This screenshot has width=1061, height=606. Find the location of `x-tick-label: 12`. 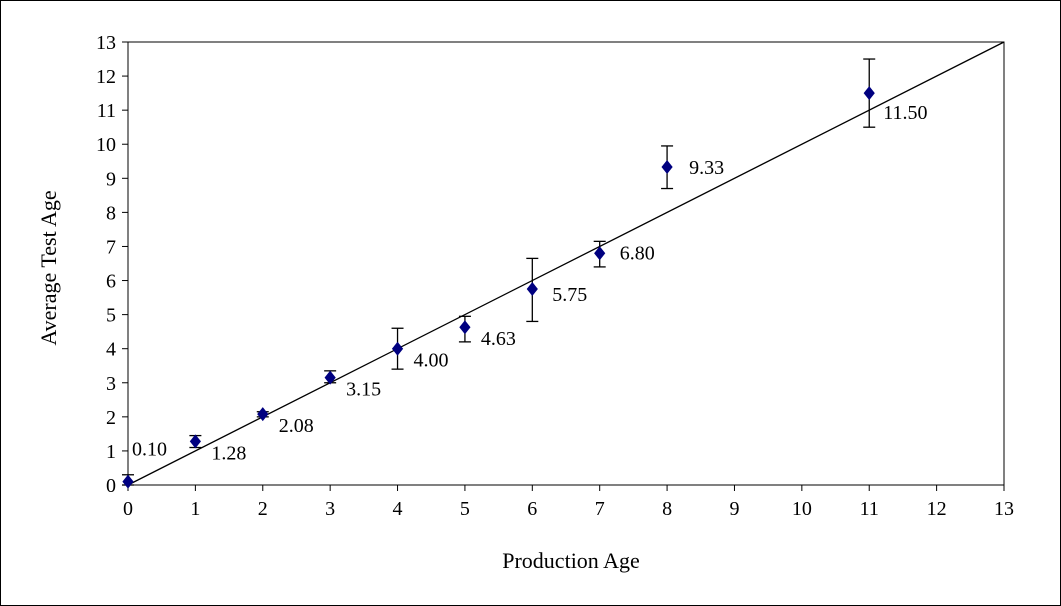

x-tick-label: 12 is located at coordinates (937, 509).